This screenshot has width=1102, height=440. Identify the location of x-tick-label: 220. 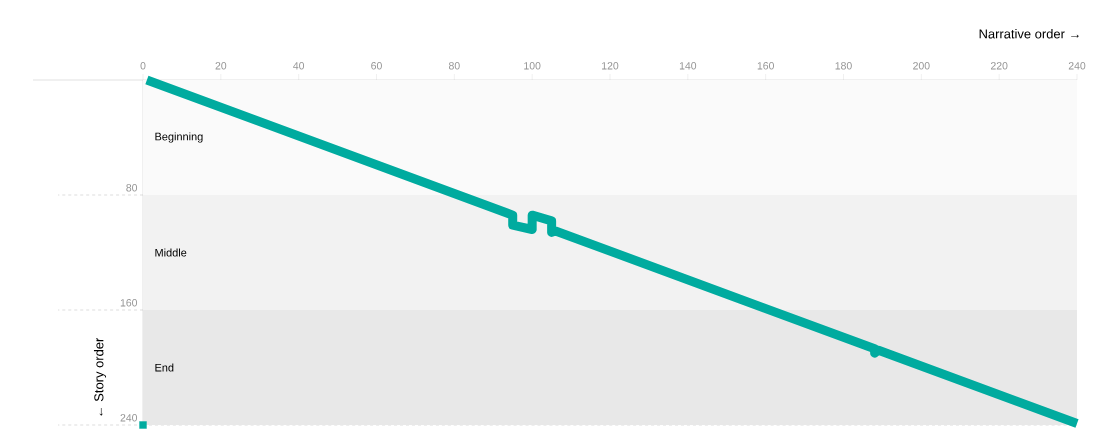
(999, 66).